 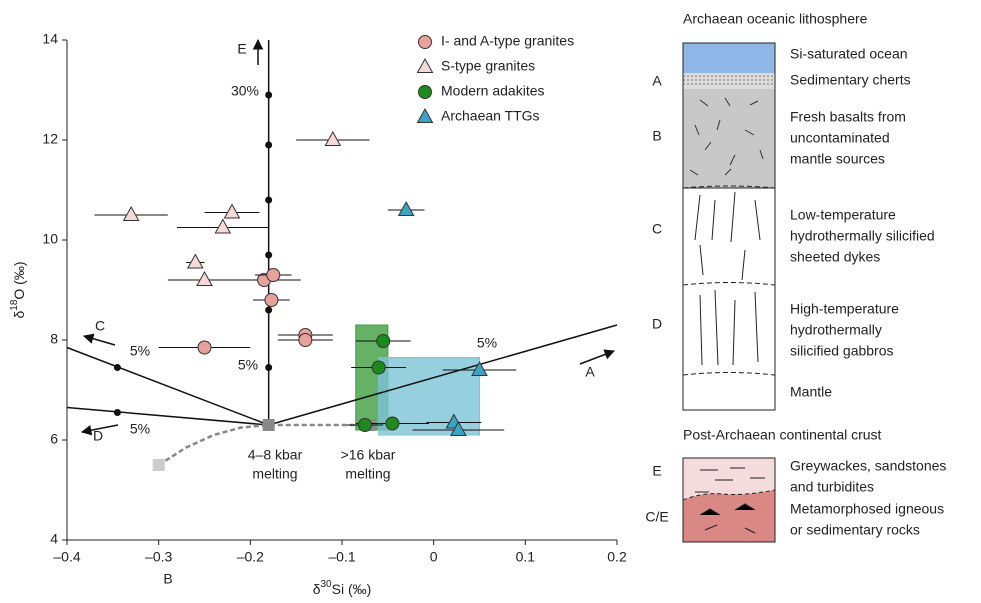 I want to click on layer-label: hydrothermally silicified, so click(x=862, y=236).